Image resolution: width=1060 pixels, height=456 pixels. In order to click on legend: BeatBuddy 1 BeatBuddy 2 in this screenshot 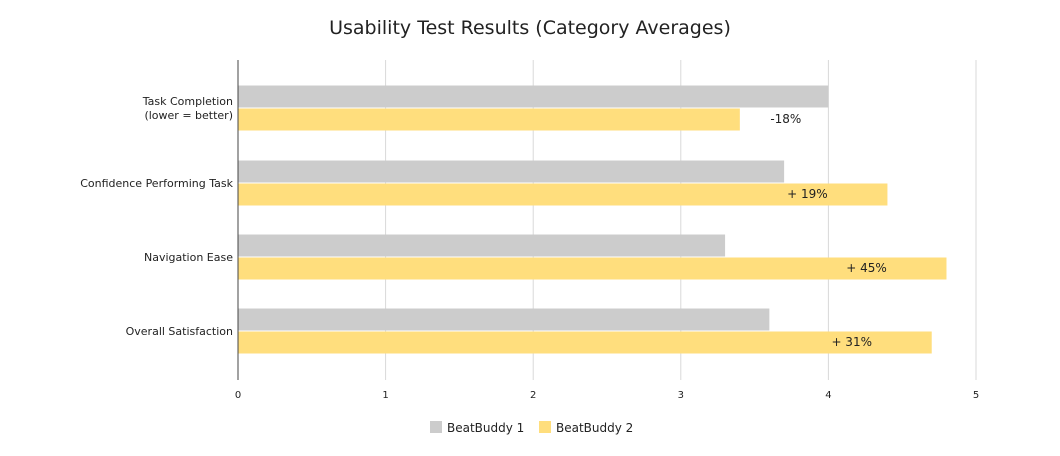, I will do `click(531, 428)`.